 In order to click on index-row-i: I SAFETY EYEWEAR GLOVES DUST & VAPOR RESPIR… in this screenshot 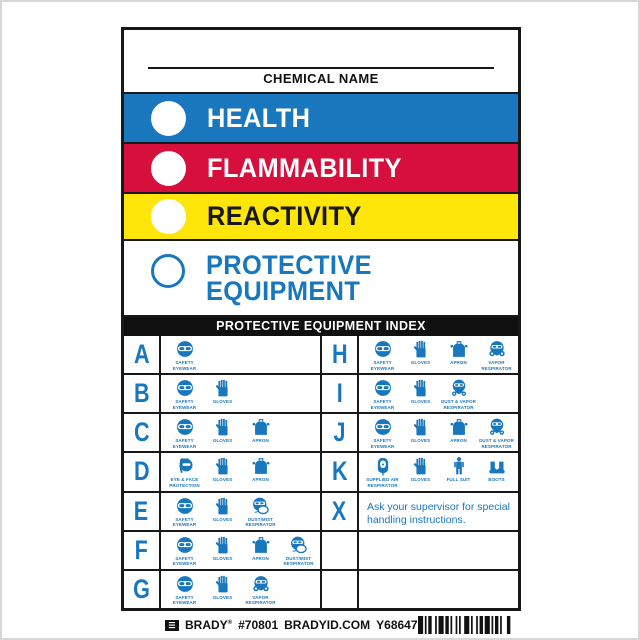, I will do `click(420, 395)`.